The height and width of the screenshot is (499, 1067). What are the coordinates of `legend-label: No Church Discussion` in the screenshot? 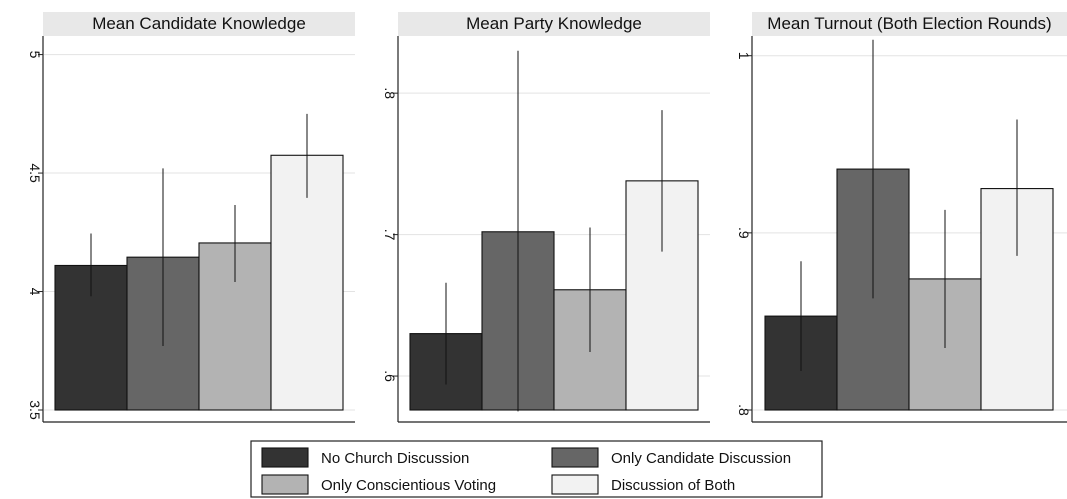 It's located at (395, 458).